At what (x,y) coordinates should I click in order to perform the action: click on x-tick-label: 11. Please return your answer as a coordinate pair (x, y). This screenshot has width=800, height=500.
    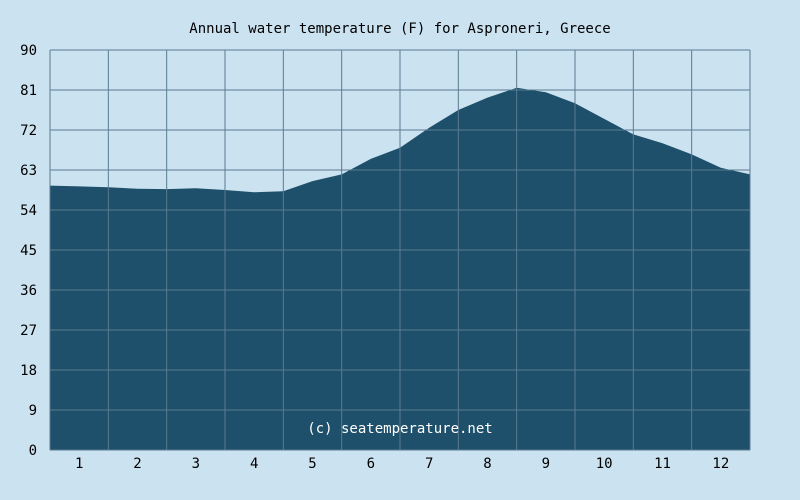
    Looking at the image, I should click on (662, 464).